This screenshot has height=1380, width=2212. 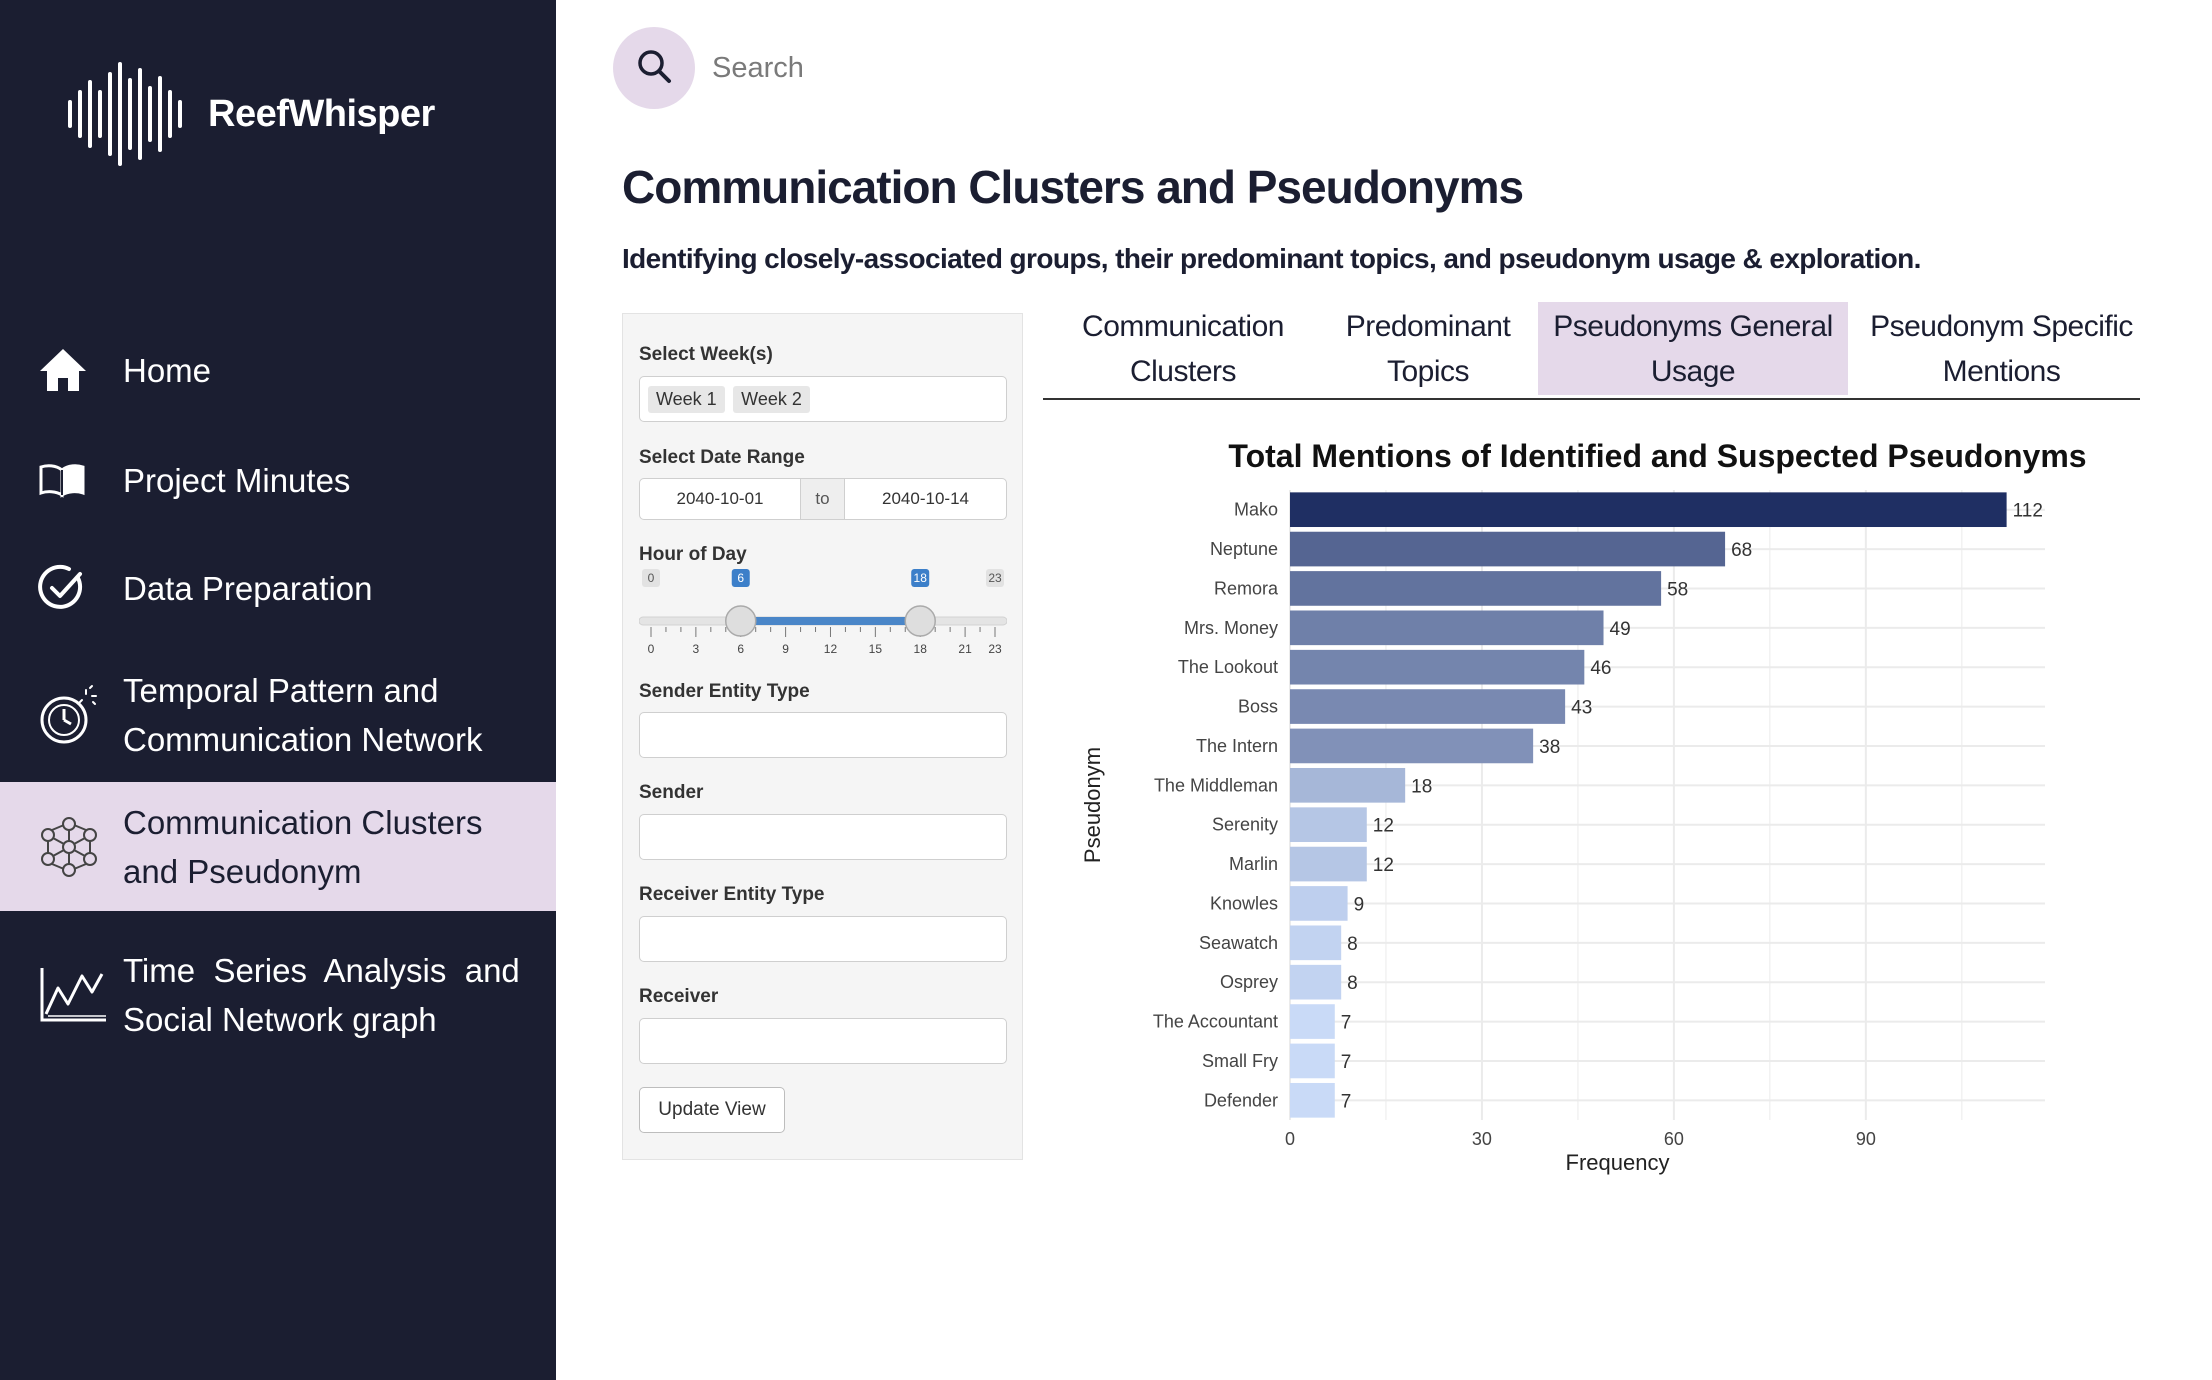 What do you see at coordinates (1231, 628) in the screenshot?
I see `category-tick-label: Mrs. Money` at bounding box center [1231, 628].